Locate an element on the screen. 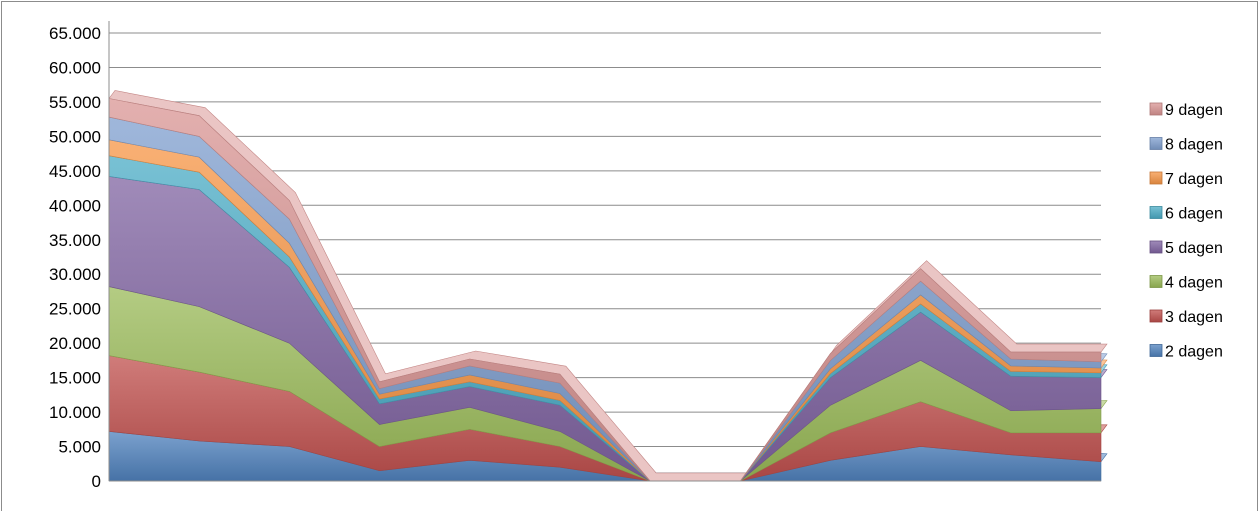 This screenshot has height=511, width=1260. y-tick-label: 65.000 is located at coordinates (75, 33).